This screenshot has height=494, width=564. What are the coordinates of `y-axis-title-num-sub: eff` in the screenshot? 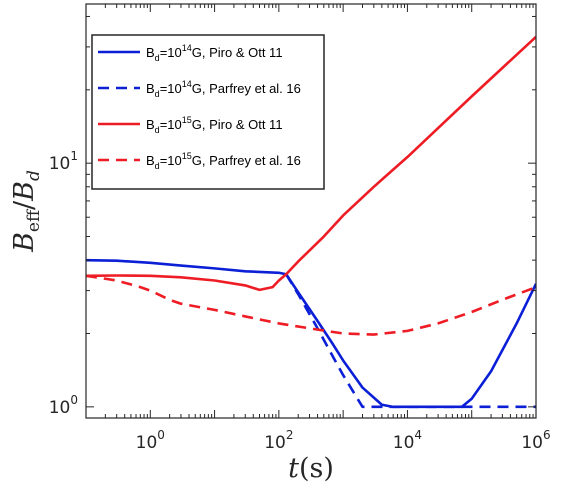 It's located at (34, 220).